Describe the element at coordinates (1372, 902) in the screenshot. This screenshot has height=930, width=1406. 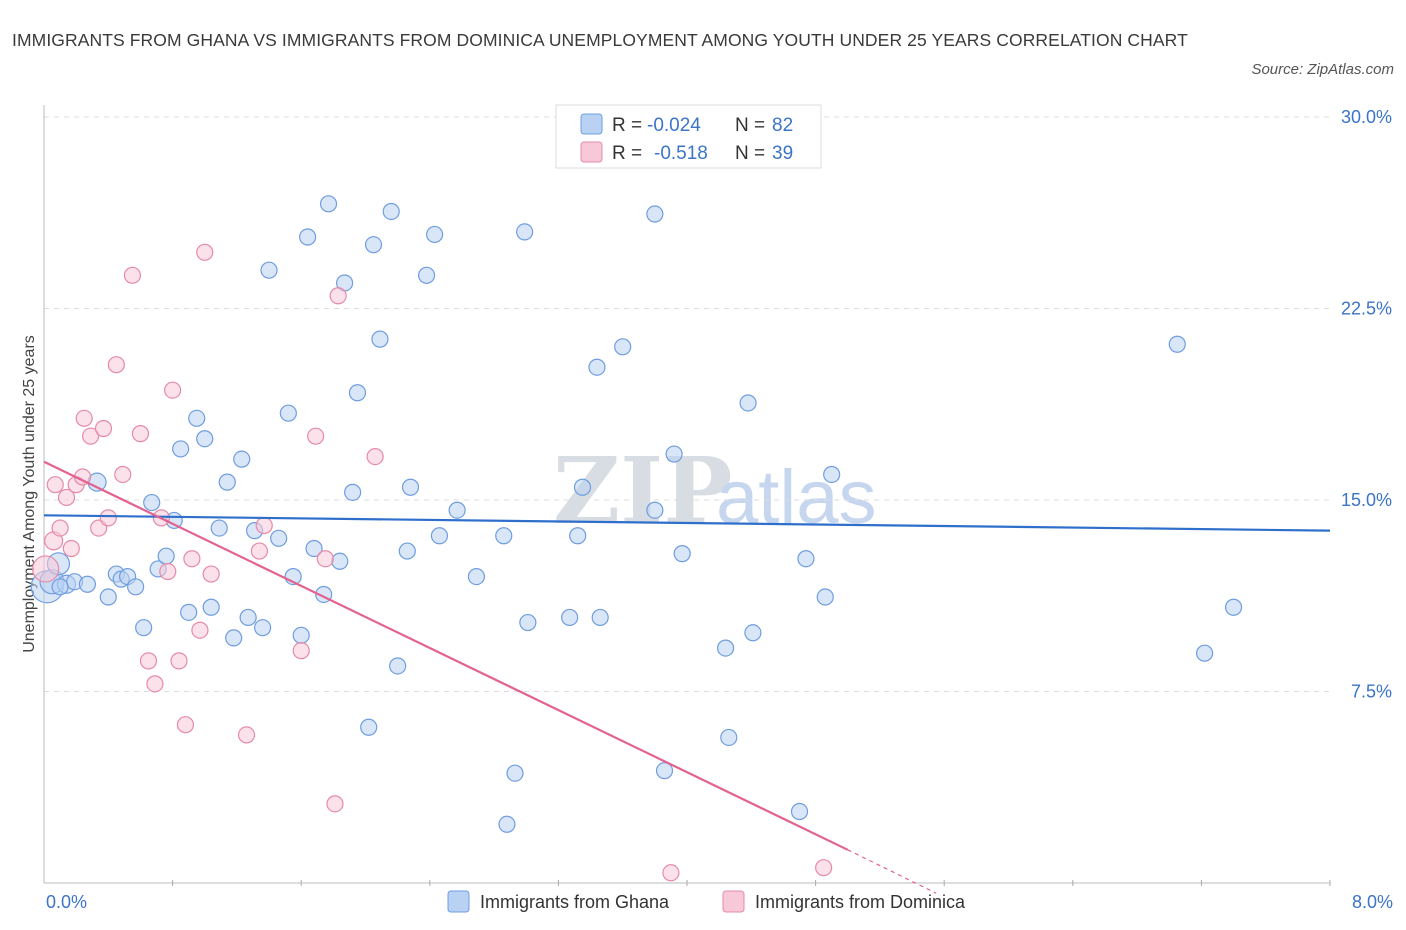
I see `x-tick-label-1: 8.0%` at that location.